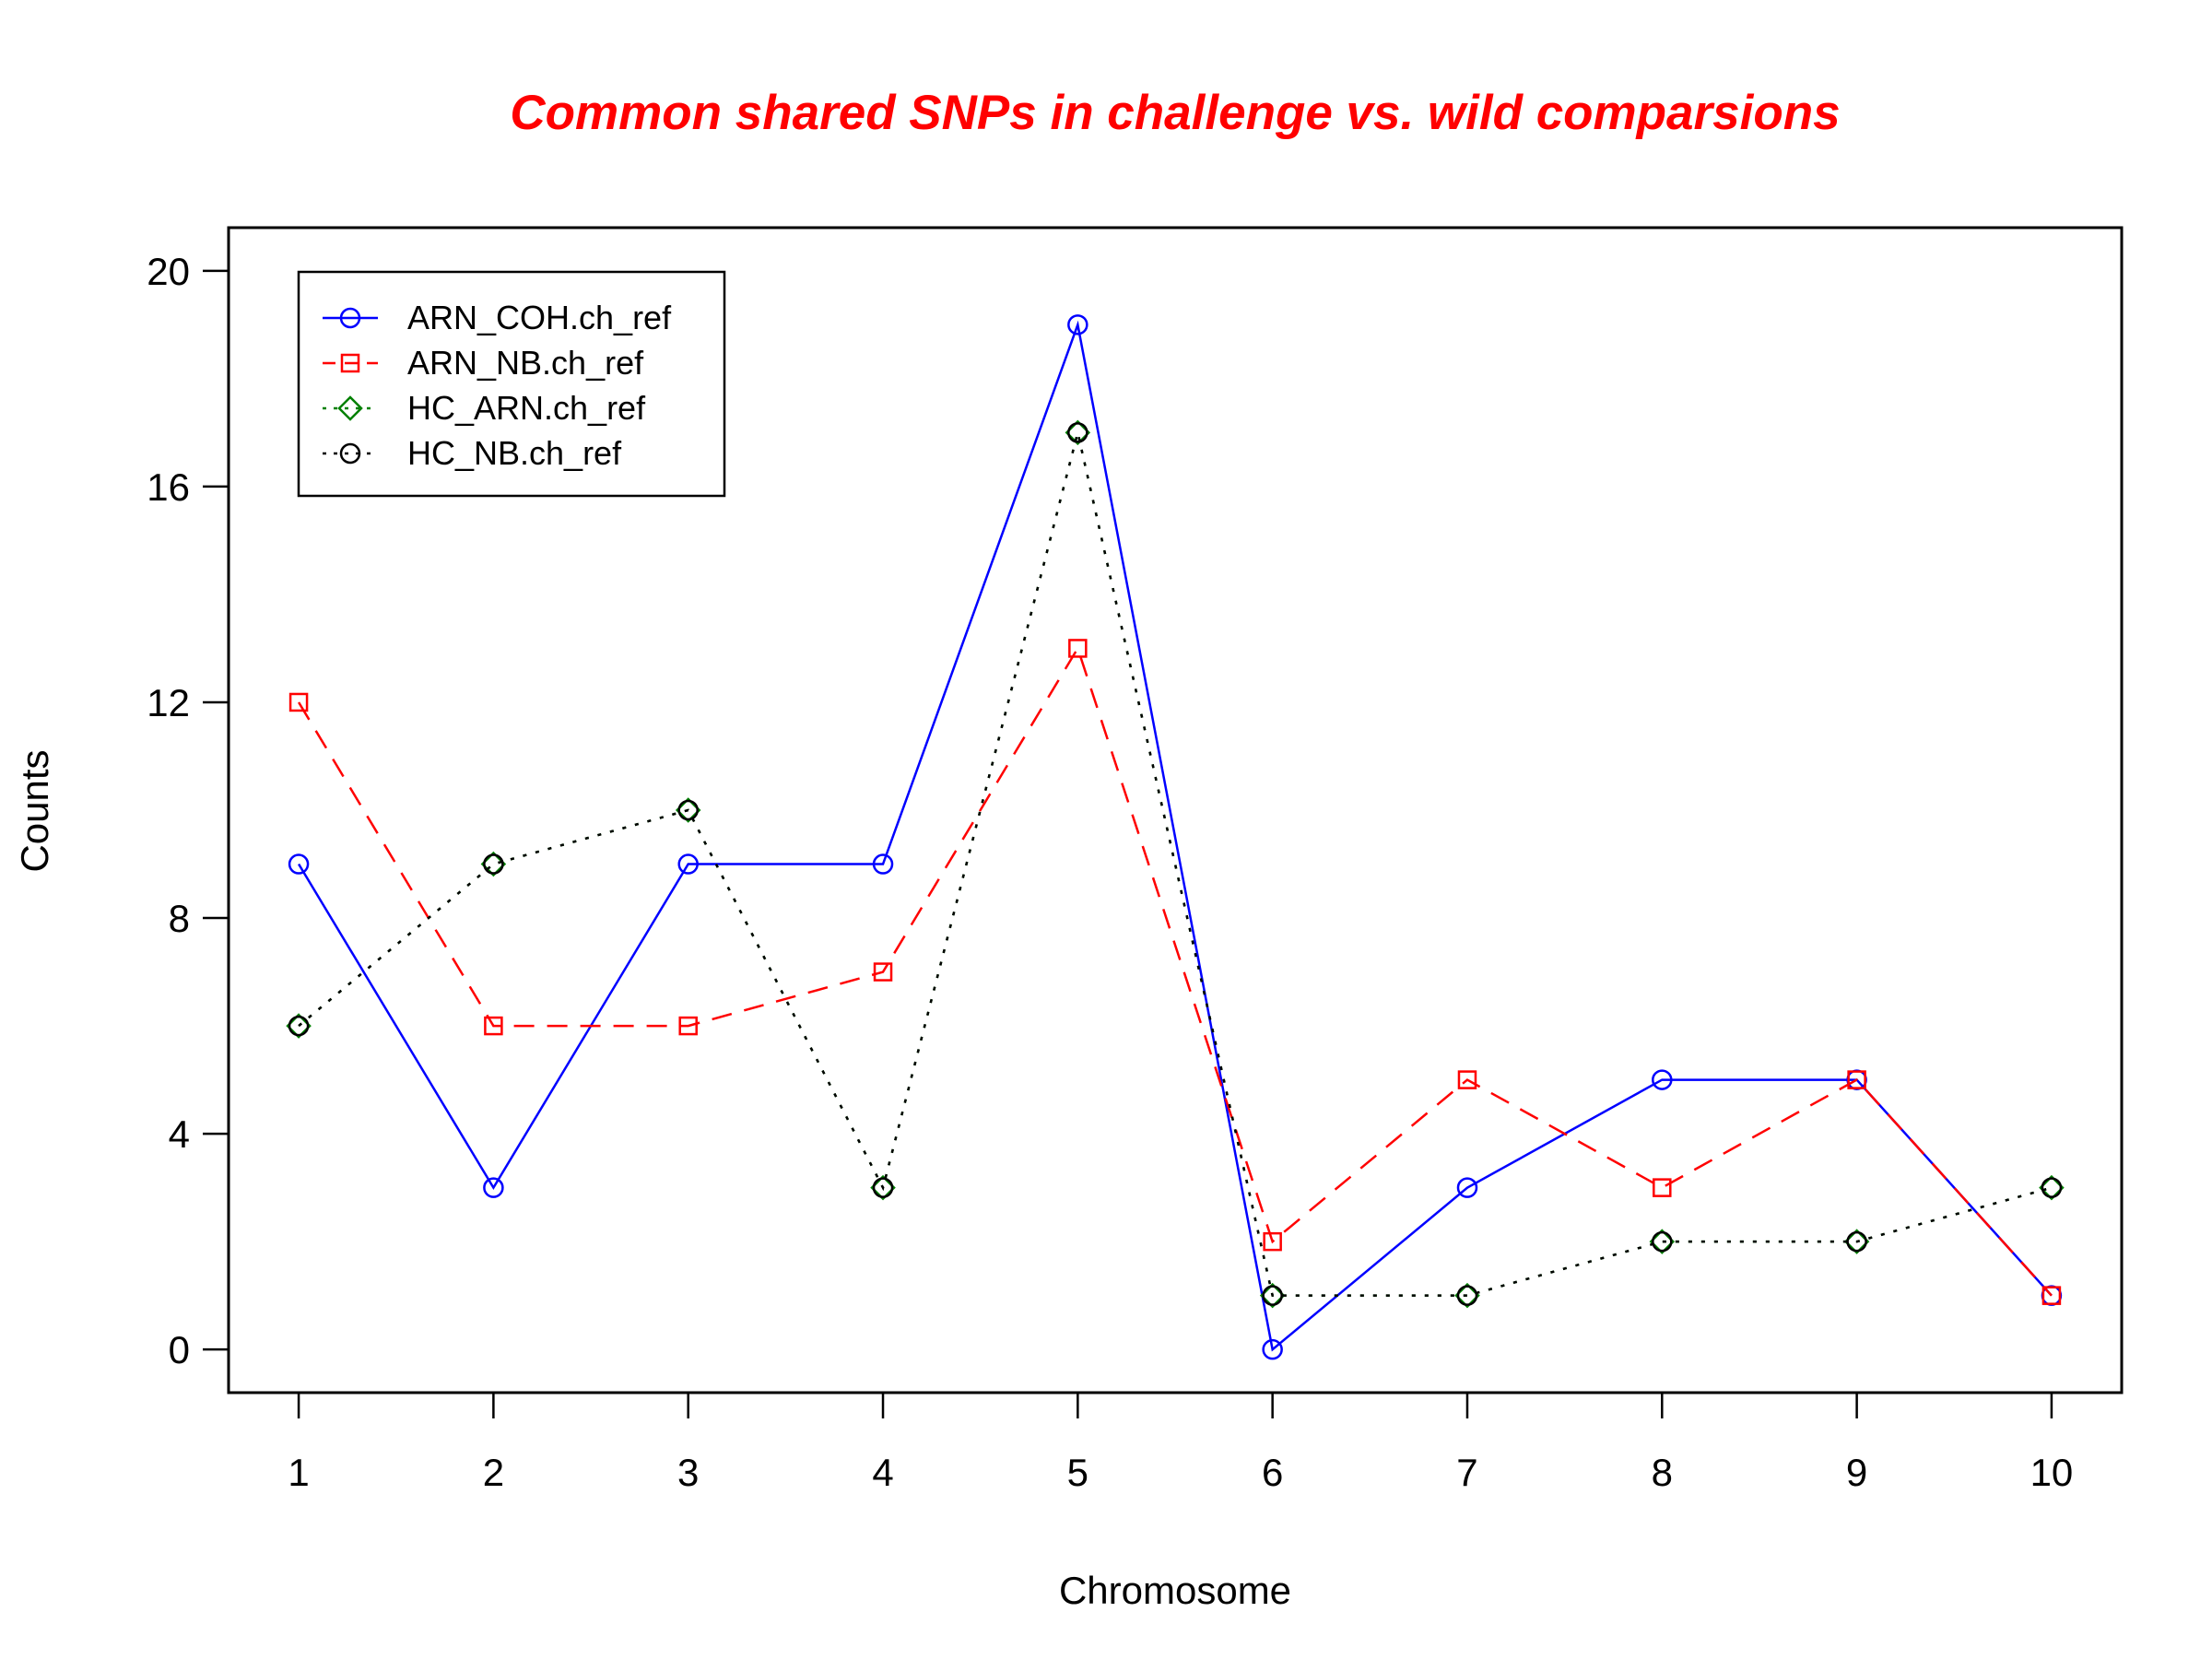  I want to click on x-tick-label: 8, so click(1662, 1472).